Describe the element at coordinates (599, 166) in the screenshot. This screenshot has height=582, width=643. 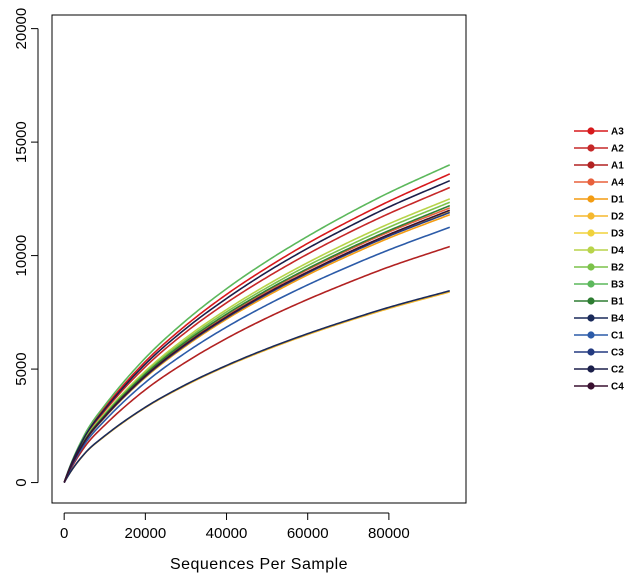
I see `legend-item: A1` at that location.